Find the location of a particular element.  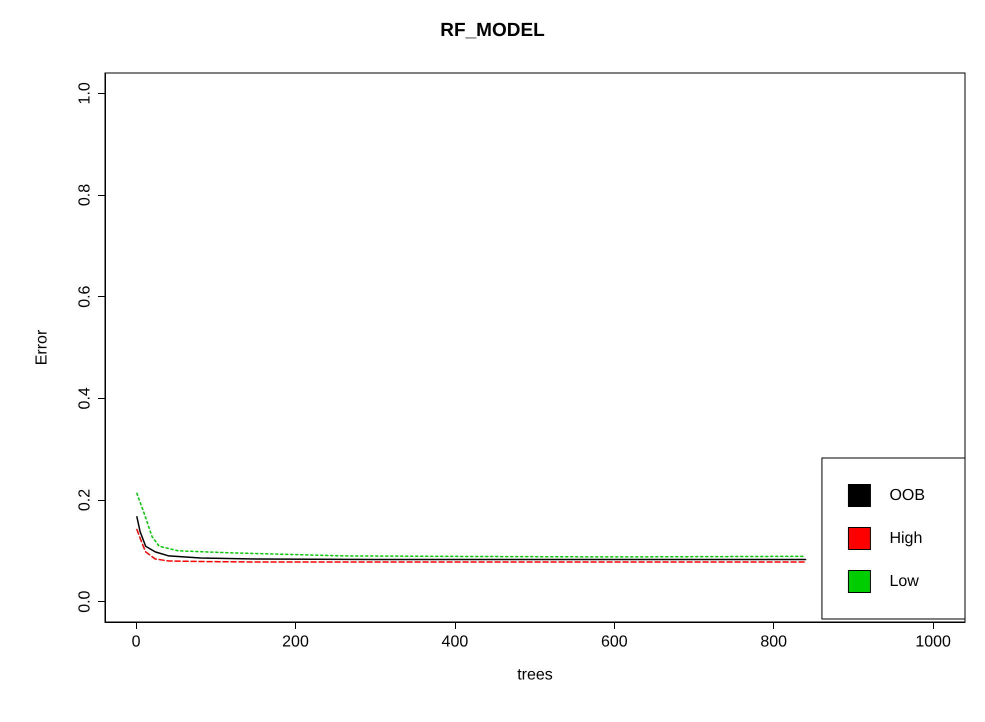

x-tick-label: 1000 is located at coordinates (933, 642).